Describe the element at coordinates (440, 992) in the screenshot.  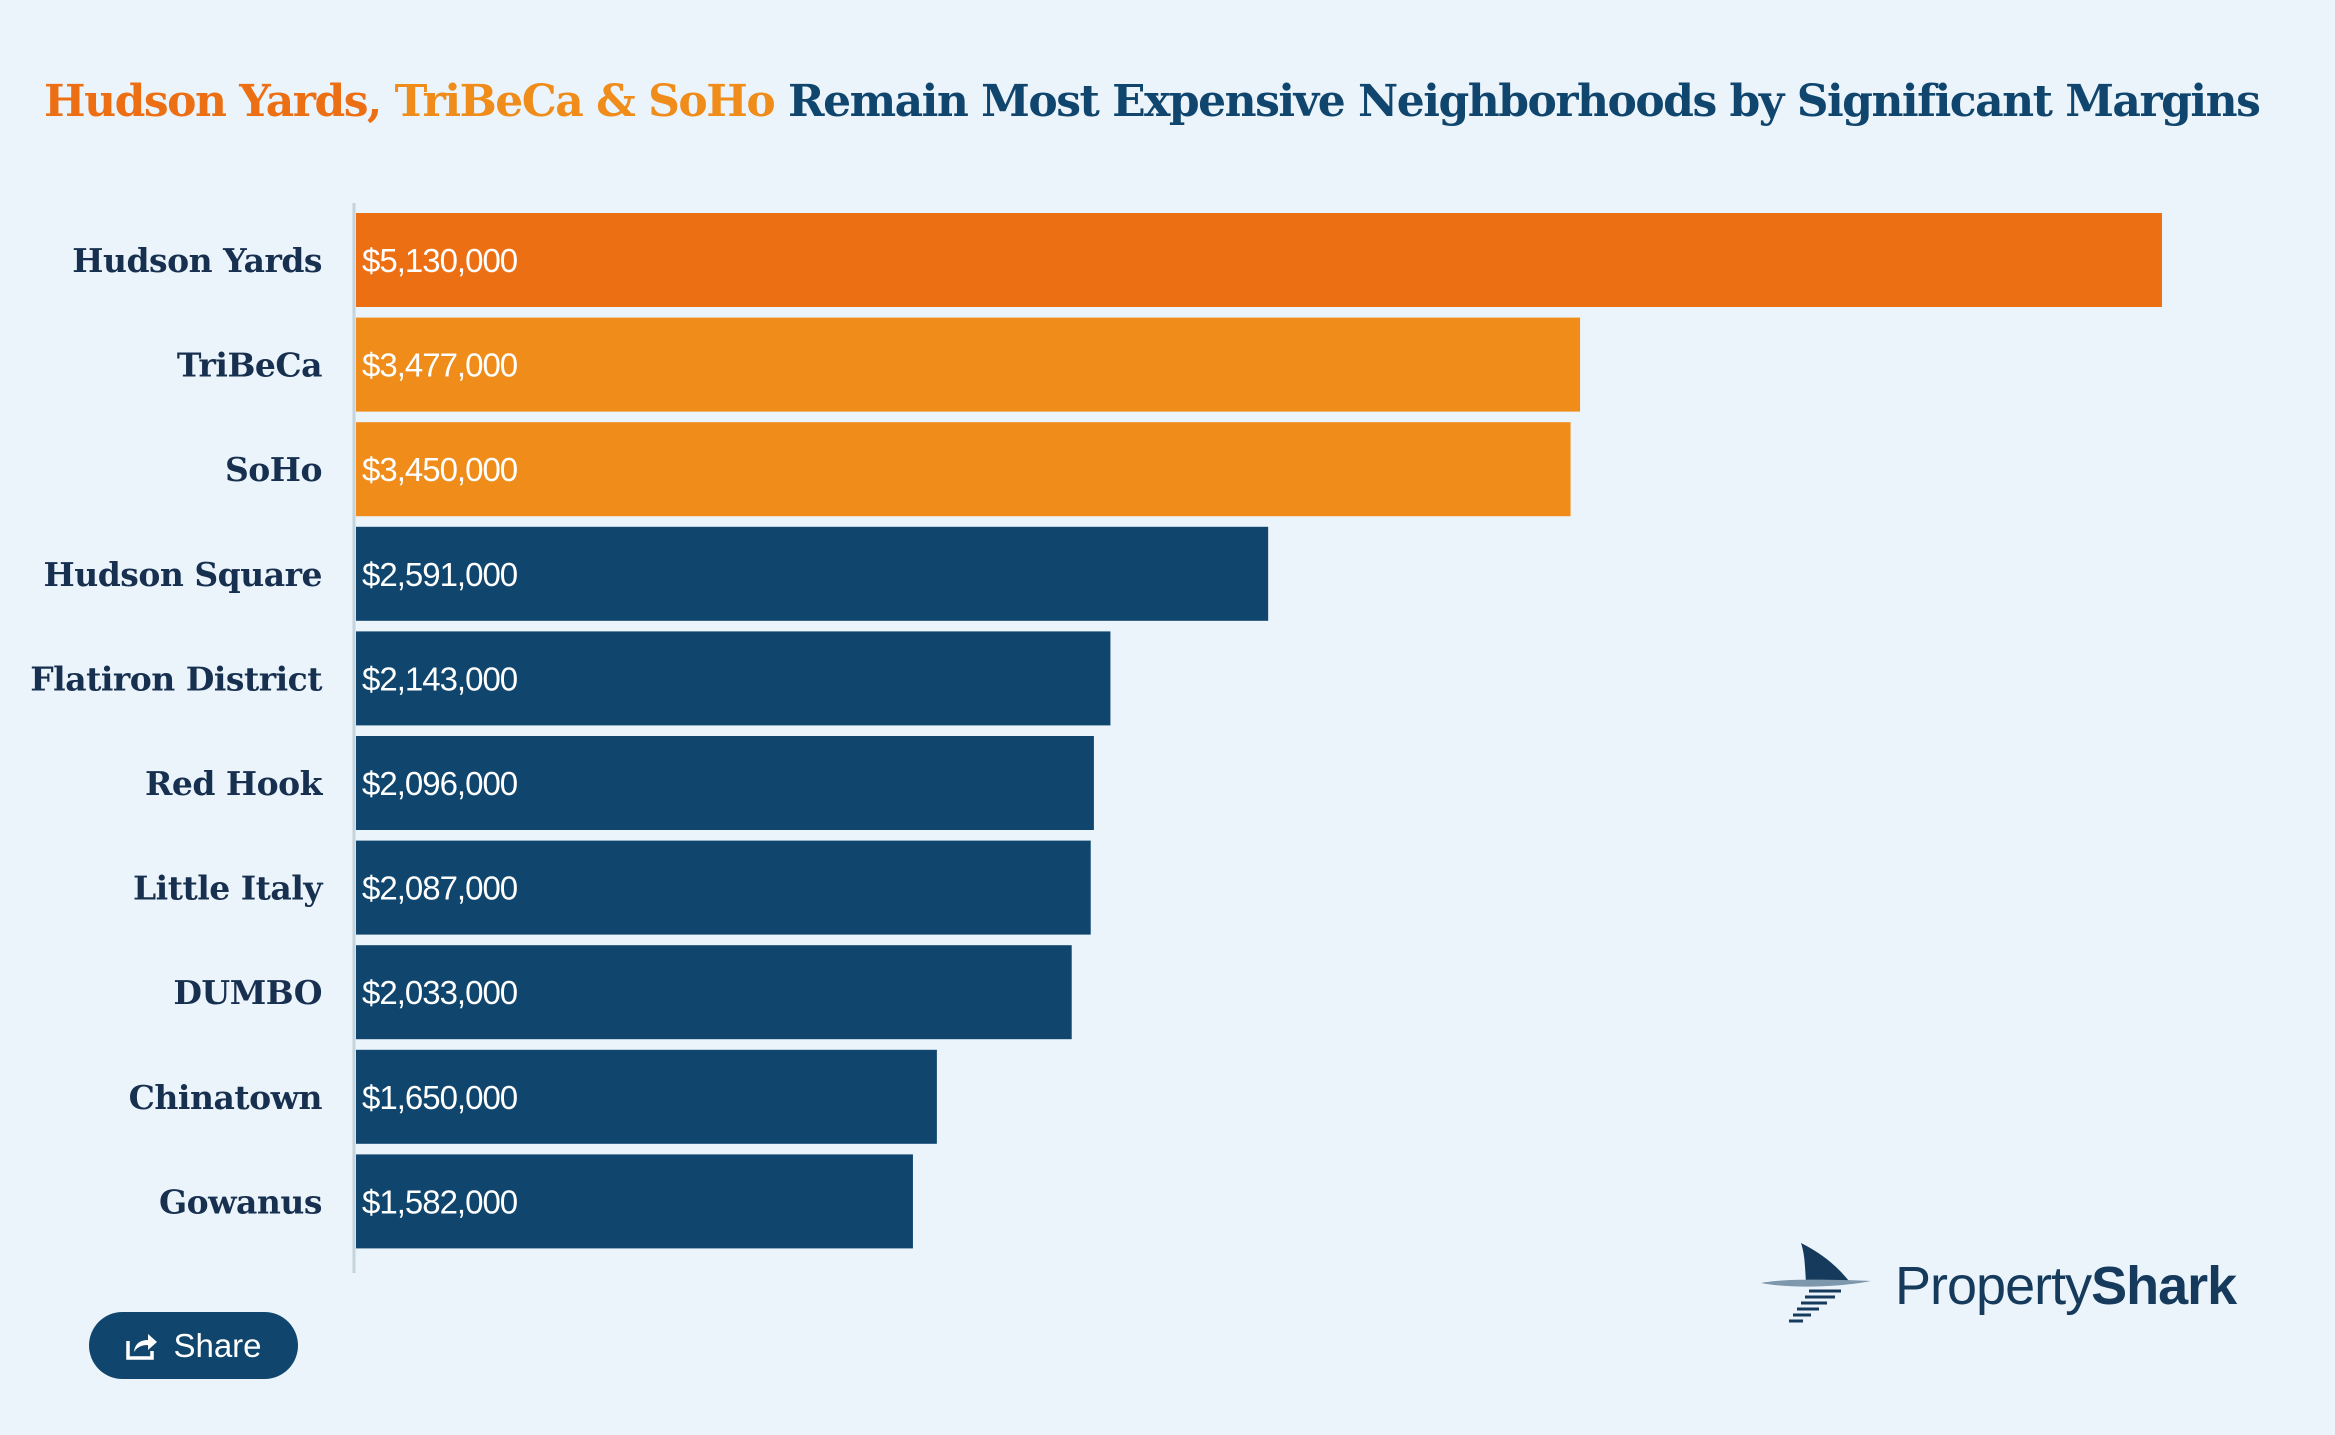
I see `data-label: $2,033,000` at that location.